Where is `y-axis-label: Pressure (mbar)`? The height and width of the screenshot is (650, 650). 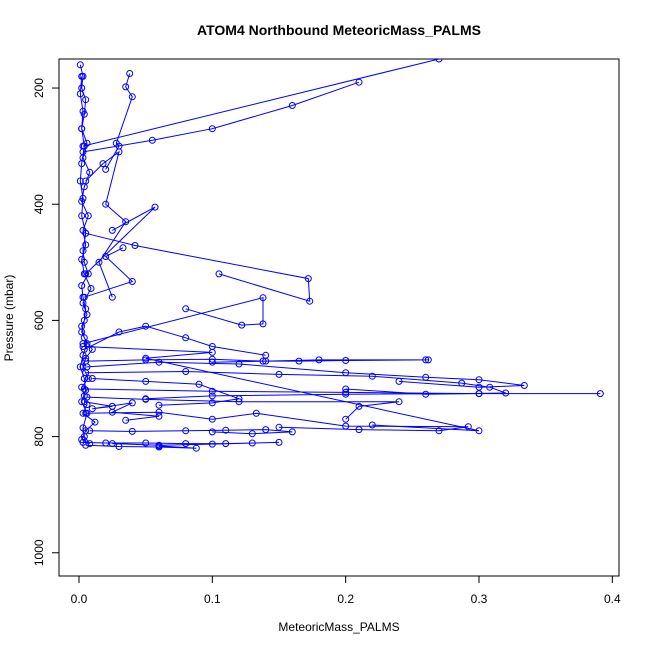 y-axis-label: Pressure (mbar) is located at coordinates (9, 318).